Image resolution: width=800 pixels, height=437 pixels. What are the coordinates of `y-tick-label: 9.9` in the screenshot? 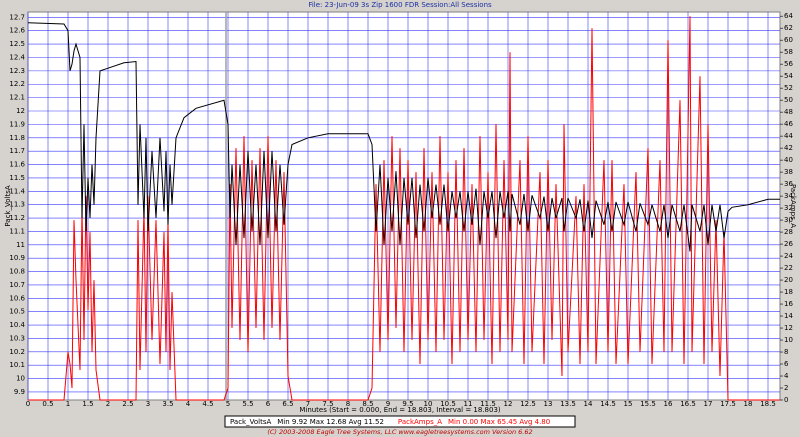 It's located at (19, 392).